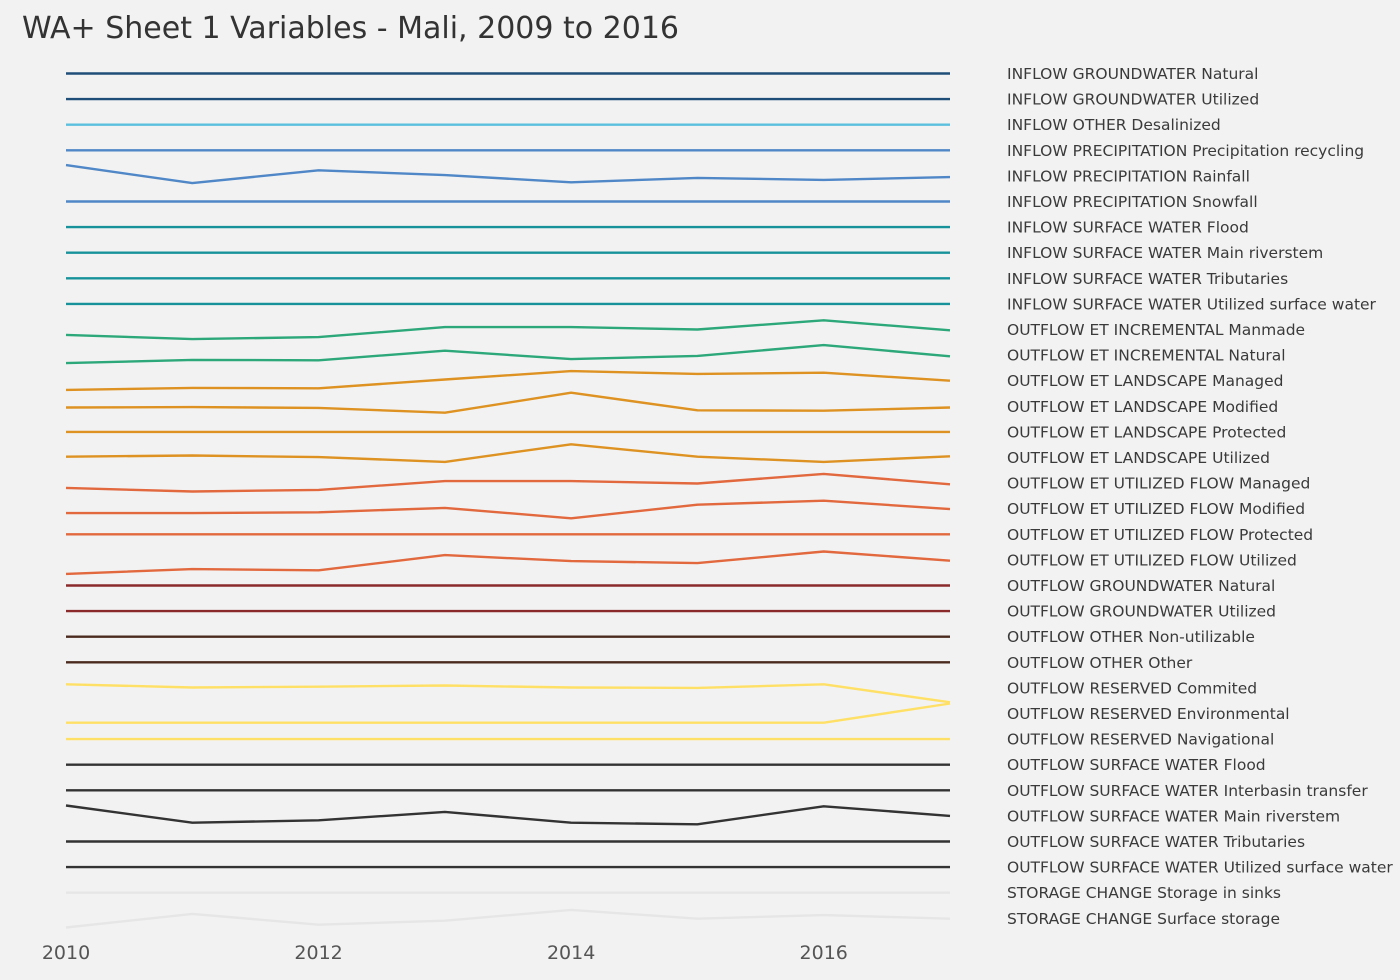 The width and height of the screenshot is (1400, 980). I want to click on x-axis: 2010 2012 2014 2016, so click(445, 953).